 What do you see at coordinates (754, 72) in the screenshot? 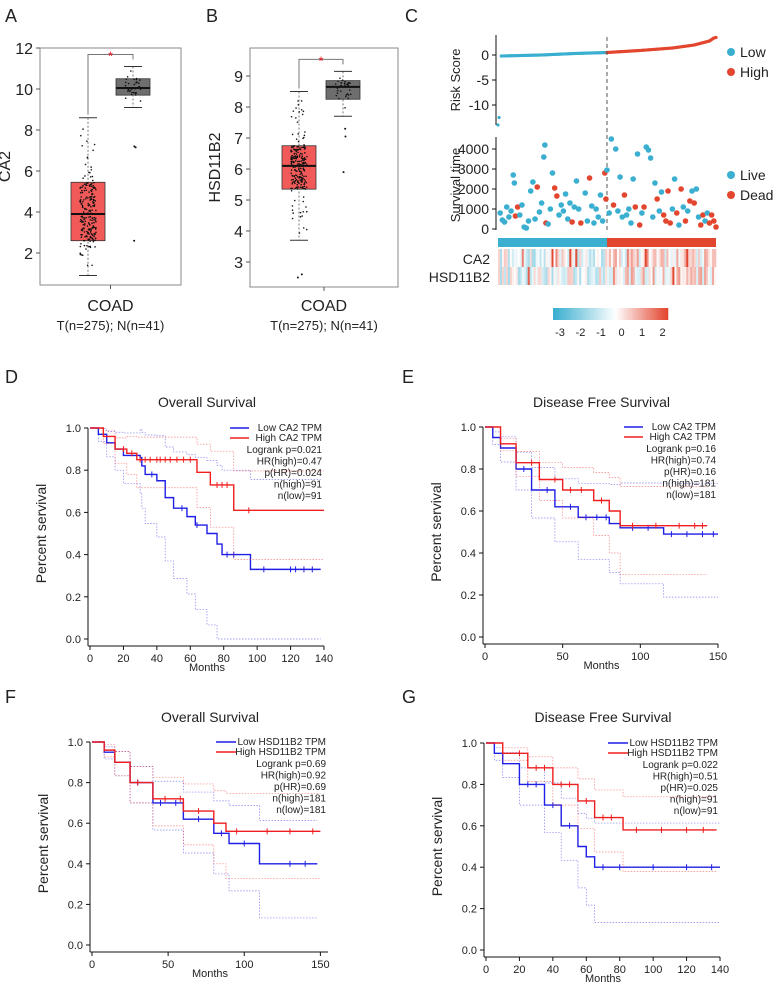
I see `legend-label: High` at bounding box center [754, 72].